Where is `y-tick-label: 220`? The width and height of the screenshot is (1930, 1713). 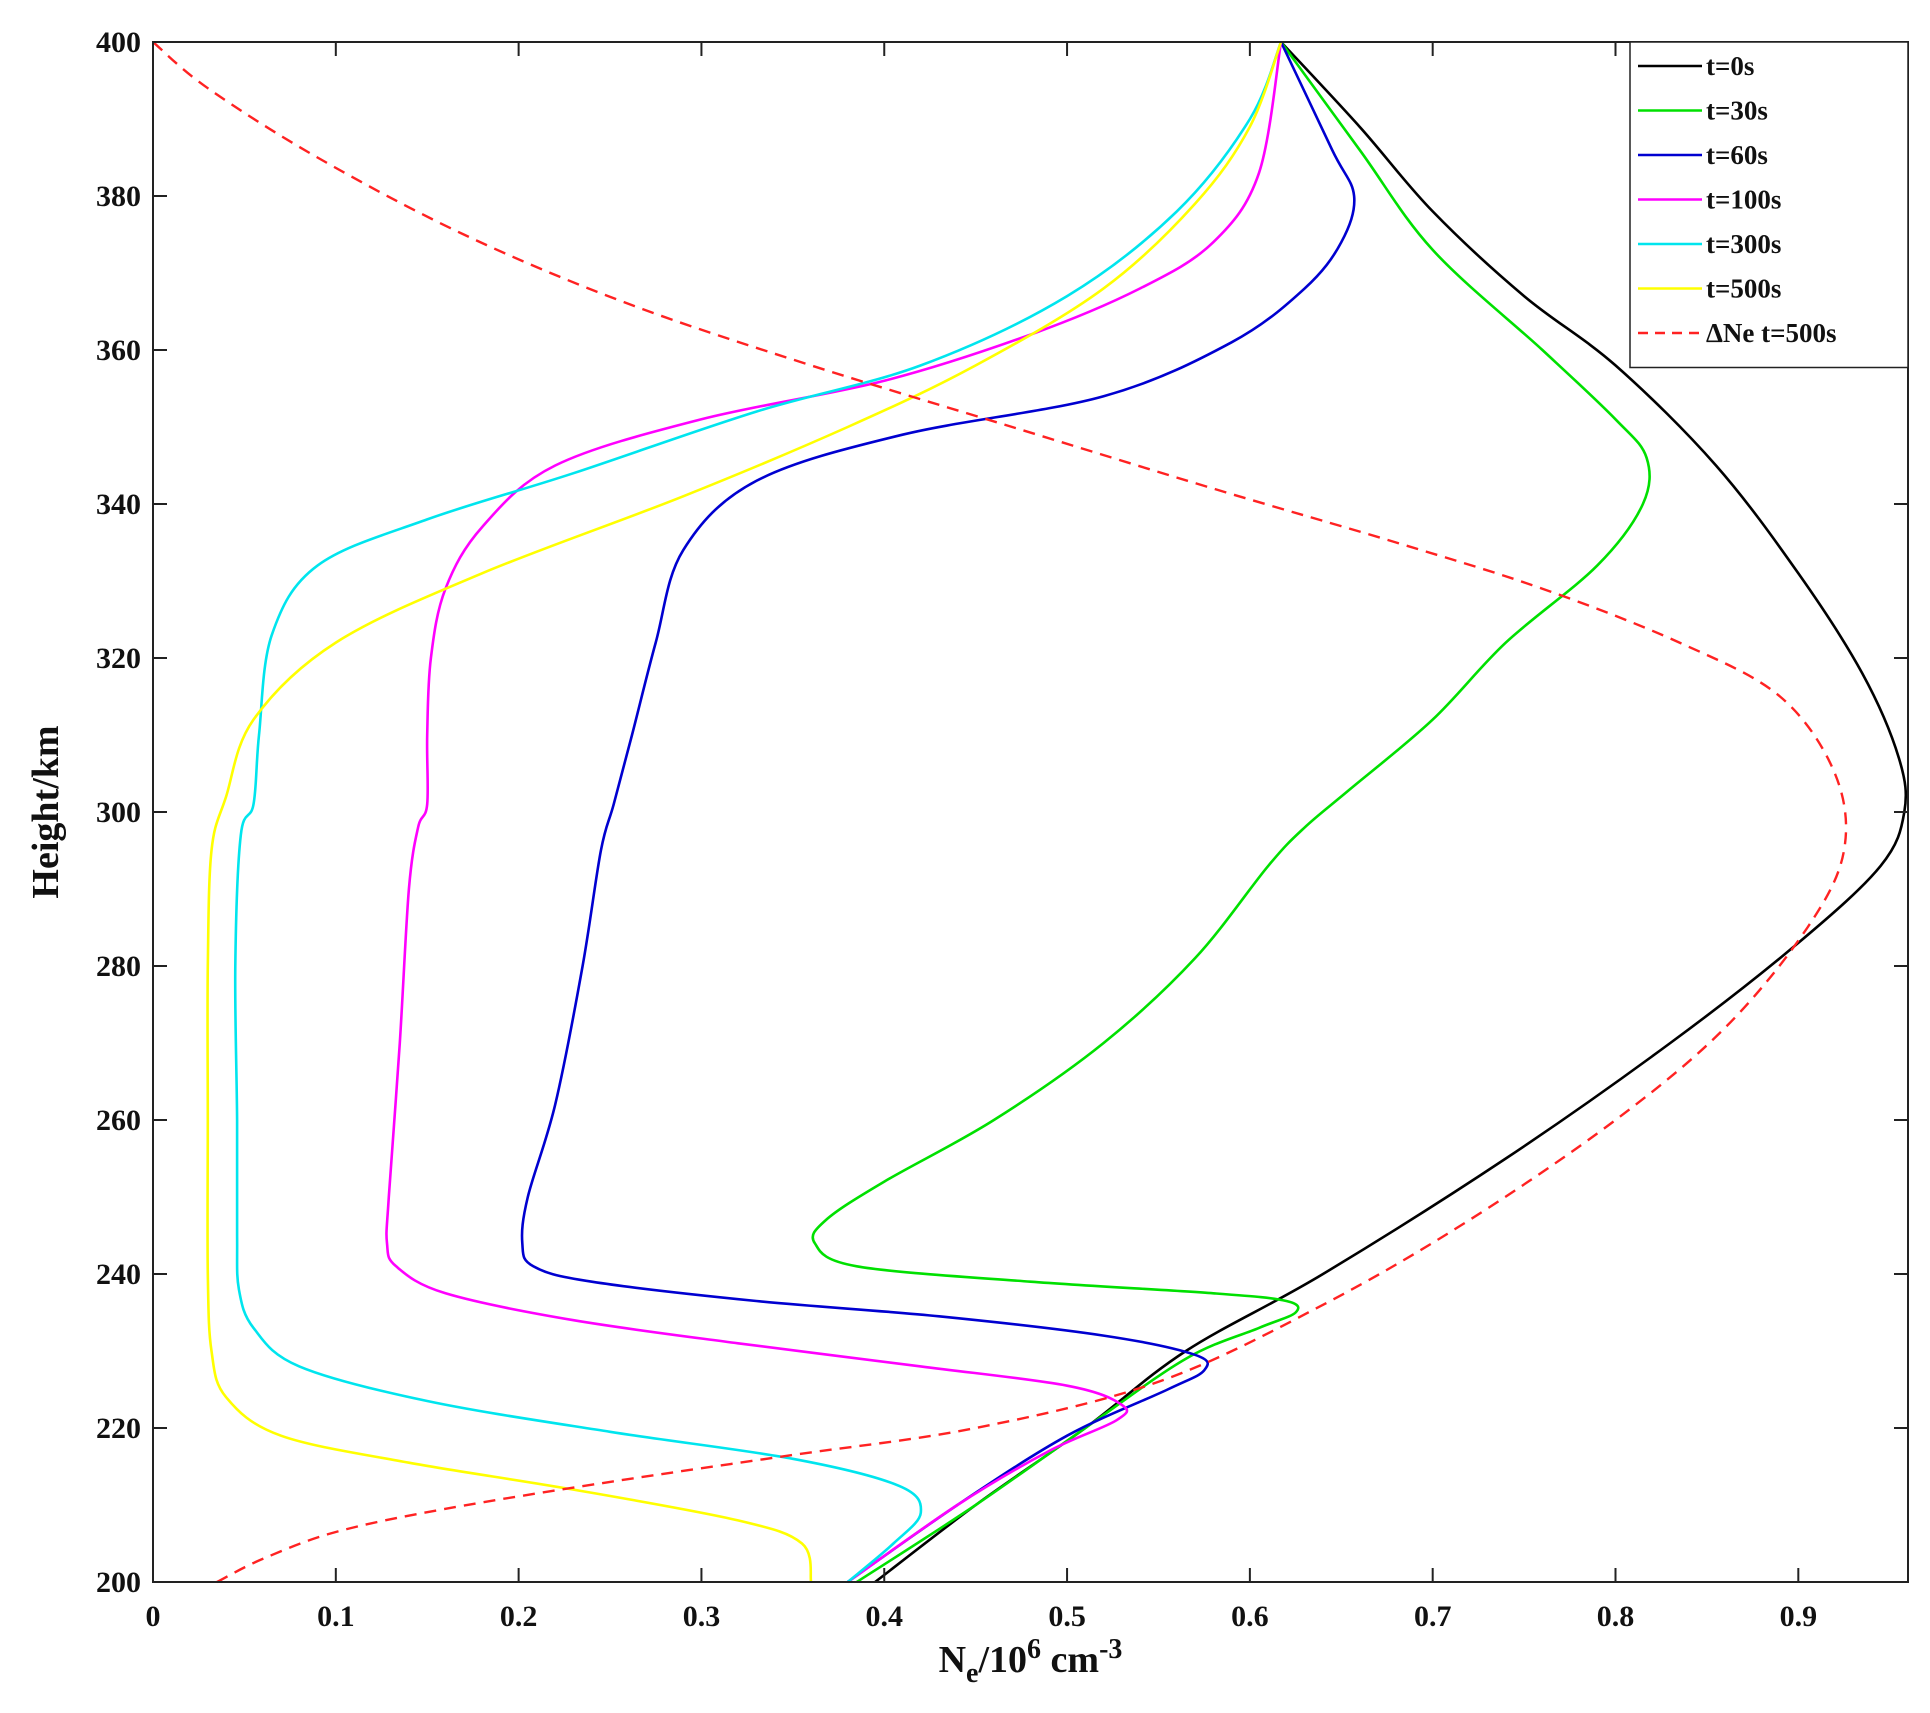 y-tick-label: 220 is located at coordinates (118, 1428).